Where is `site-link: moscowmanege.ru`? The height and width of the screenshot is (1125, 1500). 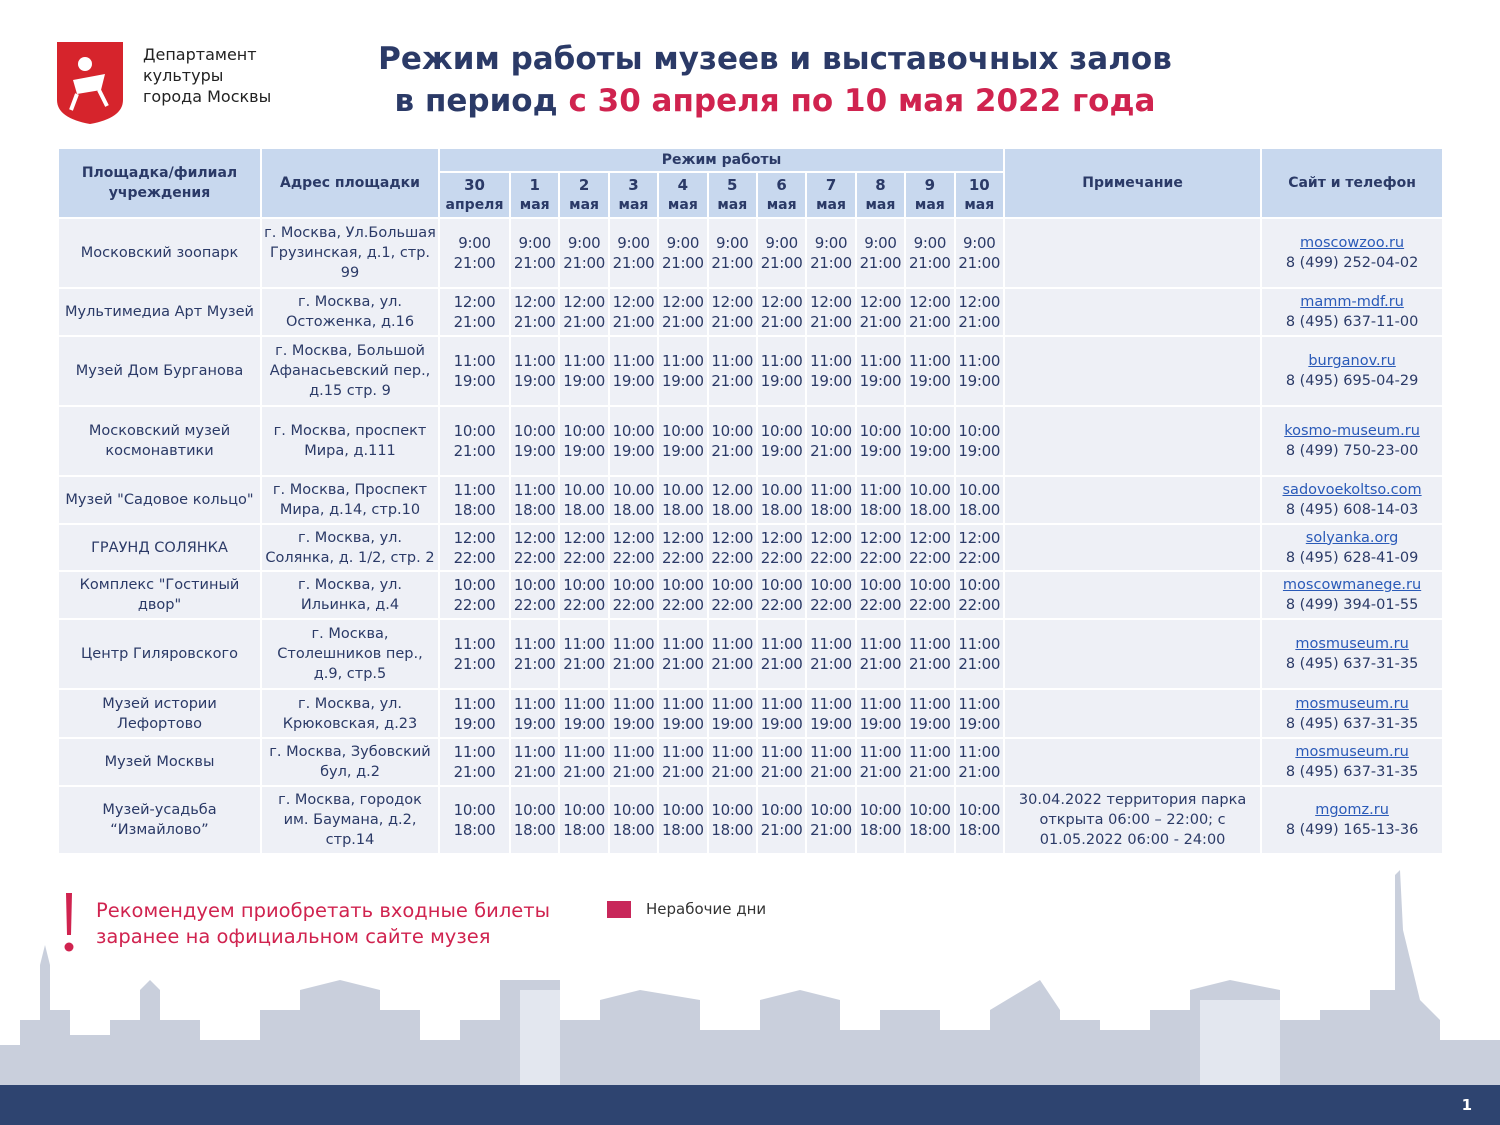
site-link: moscowmanege.ru is located at coordinates (1352, 585).